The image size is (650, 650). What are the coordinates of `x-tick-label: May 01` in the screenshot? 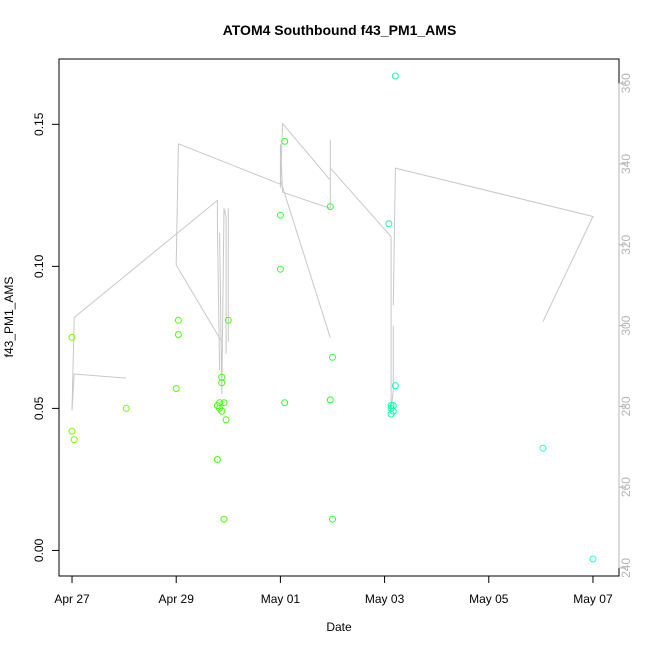 It's located at (281, 599).